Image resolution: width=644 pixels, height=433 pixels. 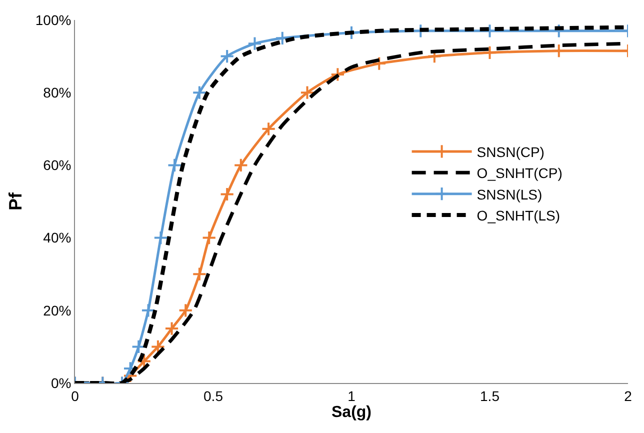 I want to click on y-axis-title: Pf, so click(x=16, y=200).